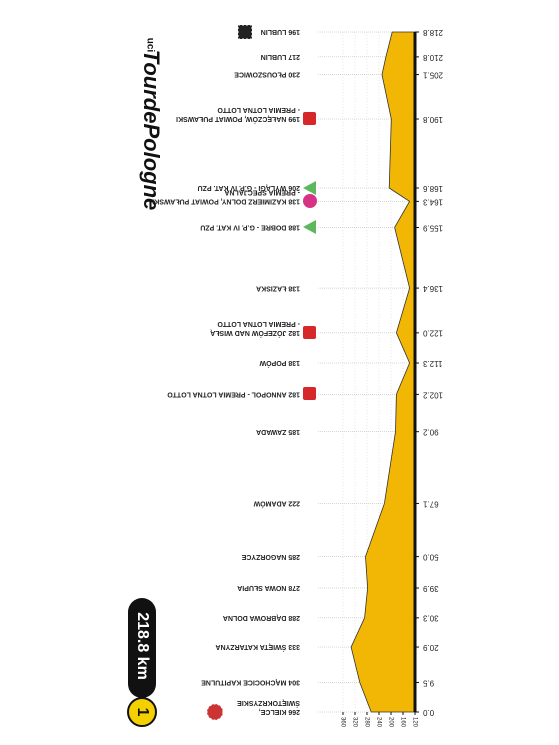 The image size is (559, 745). Describe the element at coordinates (428, 712) in the screenshot. I see `x-tick-label: 0.0` at that location.